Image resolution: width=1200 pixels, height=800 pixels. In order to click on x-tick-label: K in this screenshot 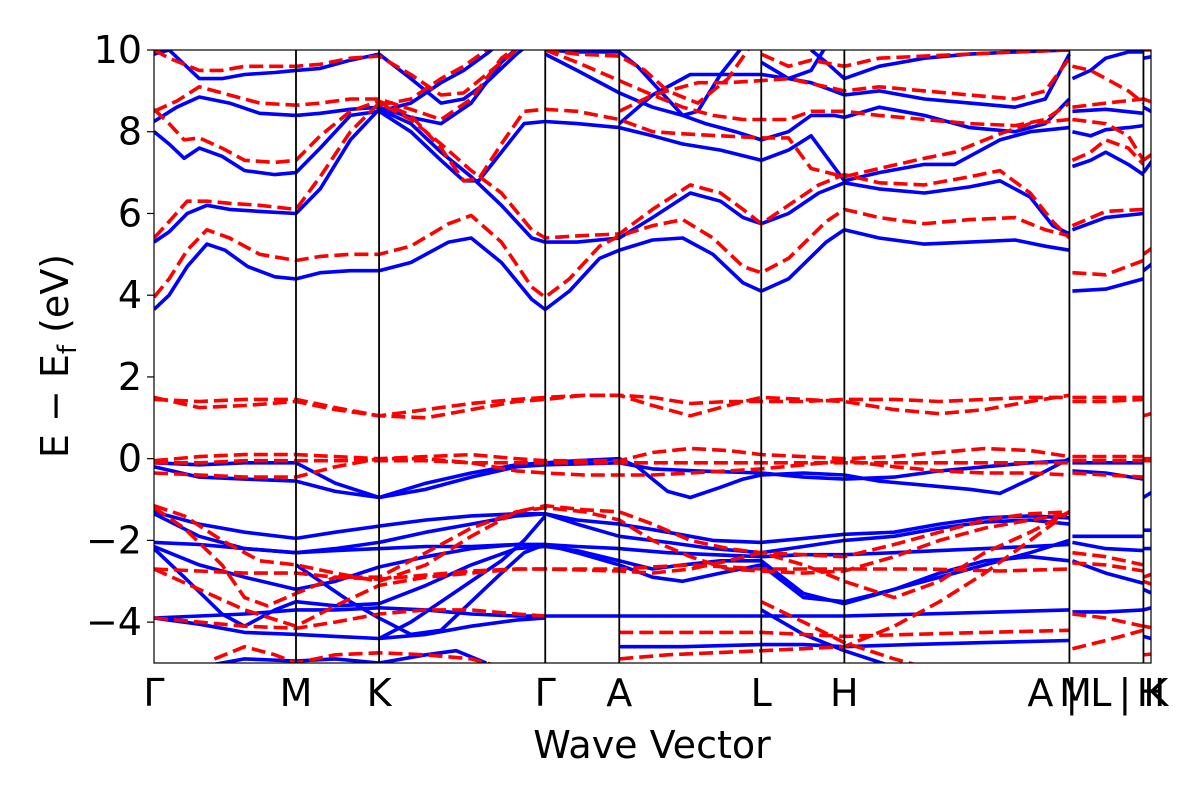, I will do `click(380, 693)`.